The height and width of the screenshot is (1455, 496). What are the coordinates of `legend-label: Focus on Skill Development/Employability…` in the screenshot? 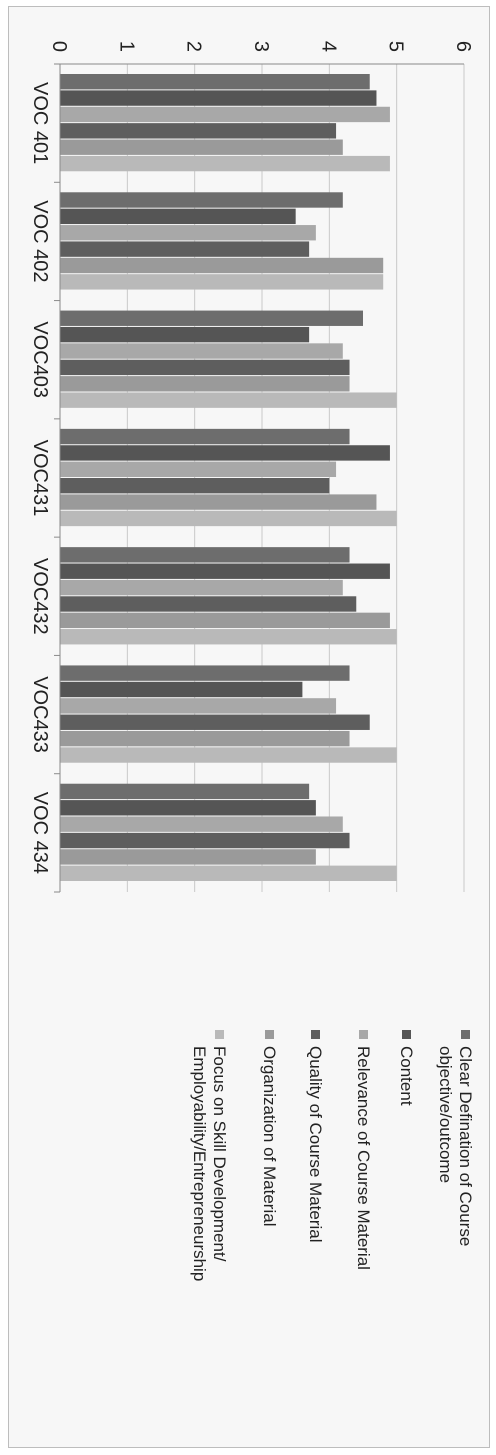 It's located at (209, 1163).